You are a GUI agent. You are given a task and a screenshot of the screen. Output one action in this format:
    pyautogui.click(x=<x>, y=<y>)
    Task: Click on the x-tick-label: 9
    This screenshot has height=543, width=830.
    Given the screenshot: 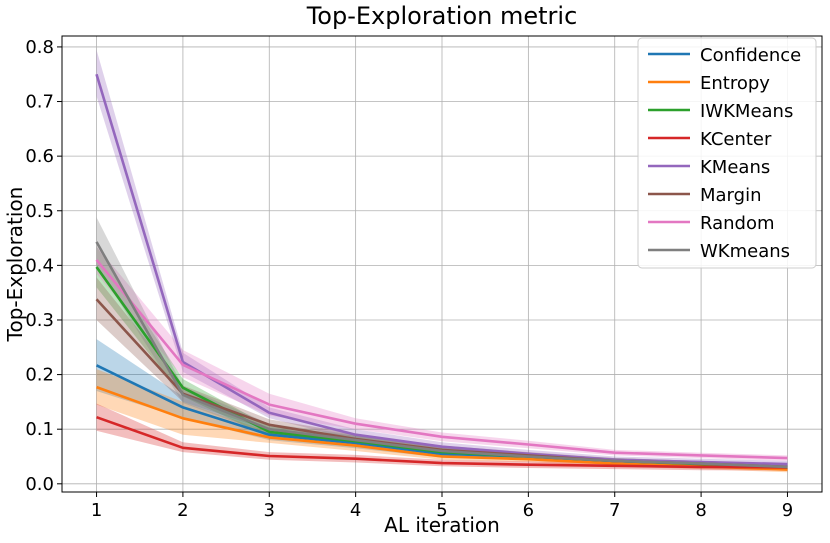 What is the action you would take?
    pyautogui.click(x=787, y=510)
    